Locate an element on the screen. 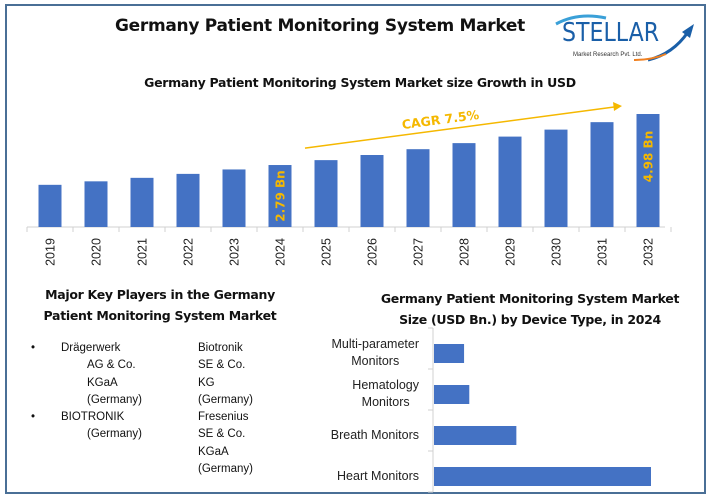 The image size is (709, 500). x-tick-label: 2021 is located at coordinates (143, 252).